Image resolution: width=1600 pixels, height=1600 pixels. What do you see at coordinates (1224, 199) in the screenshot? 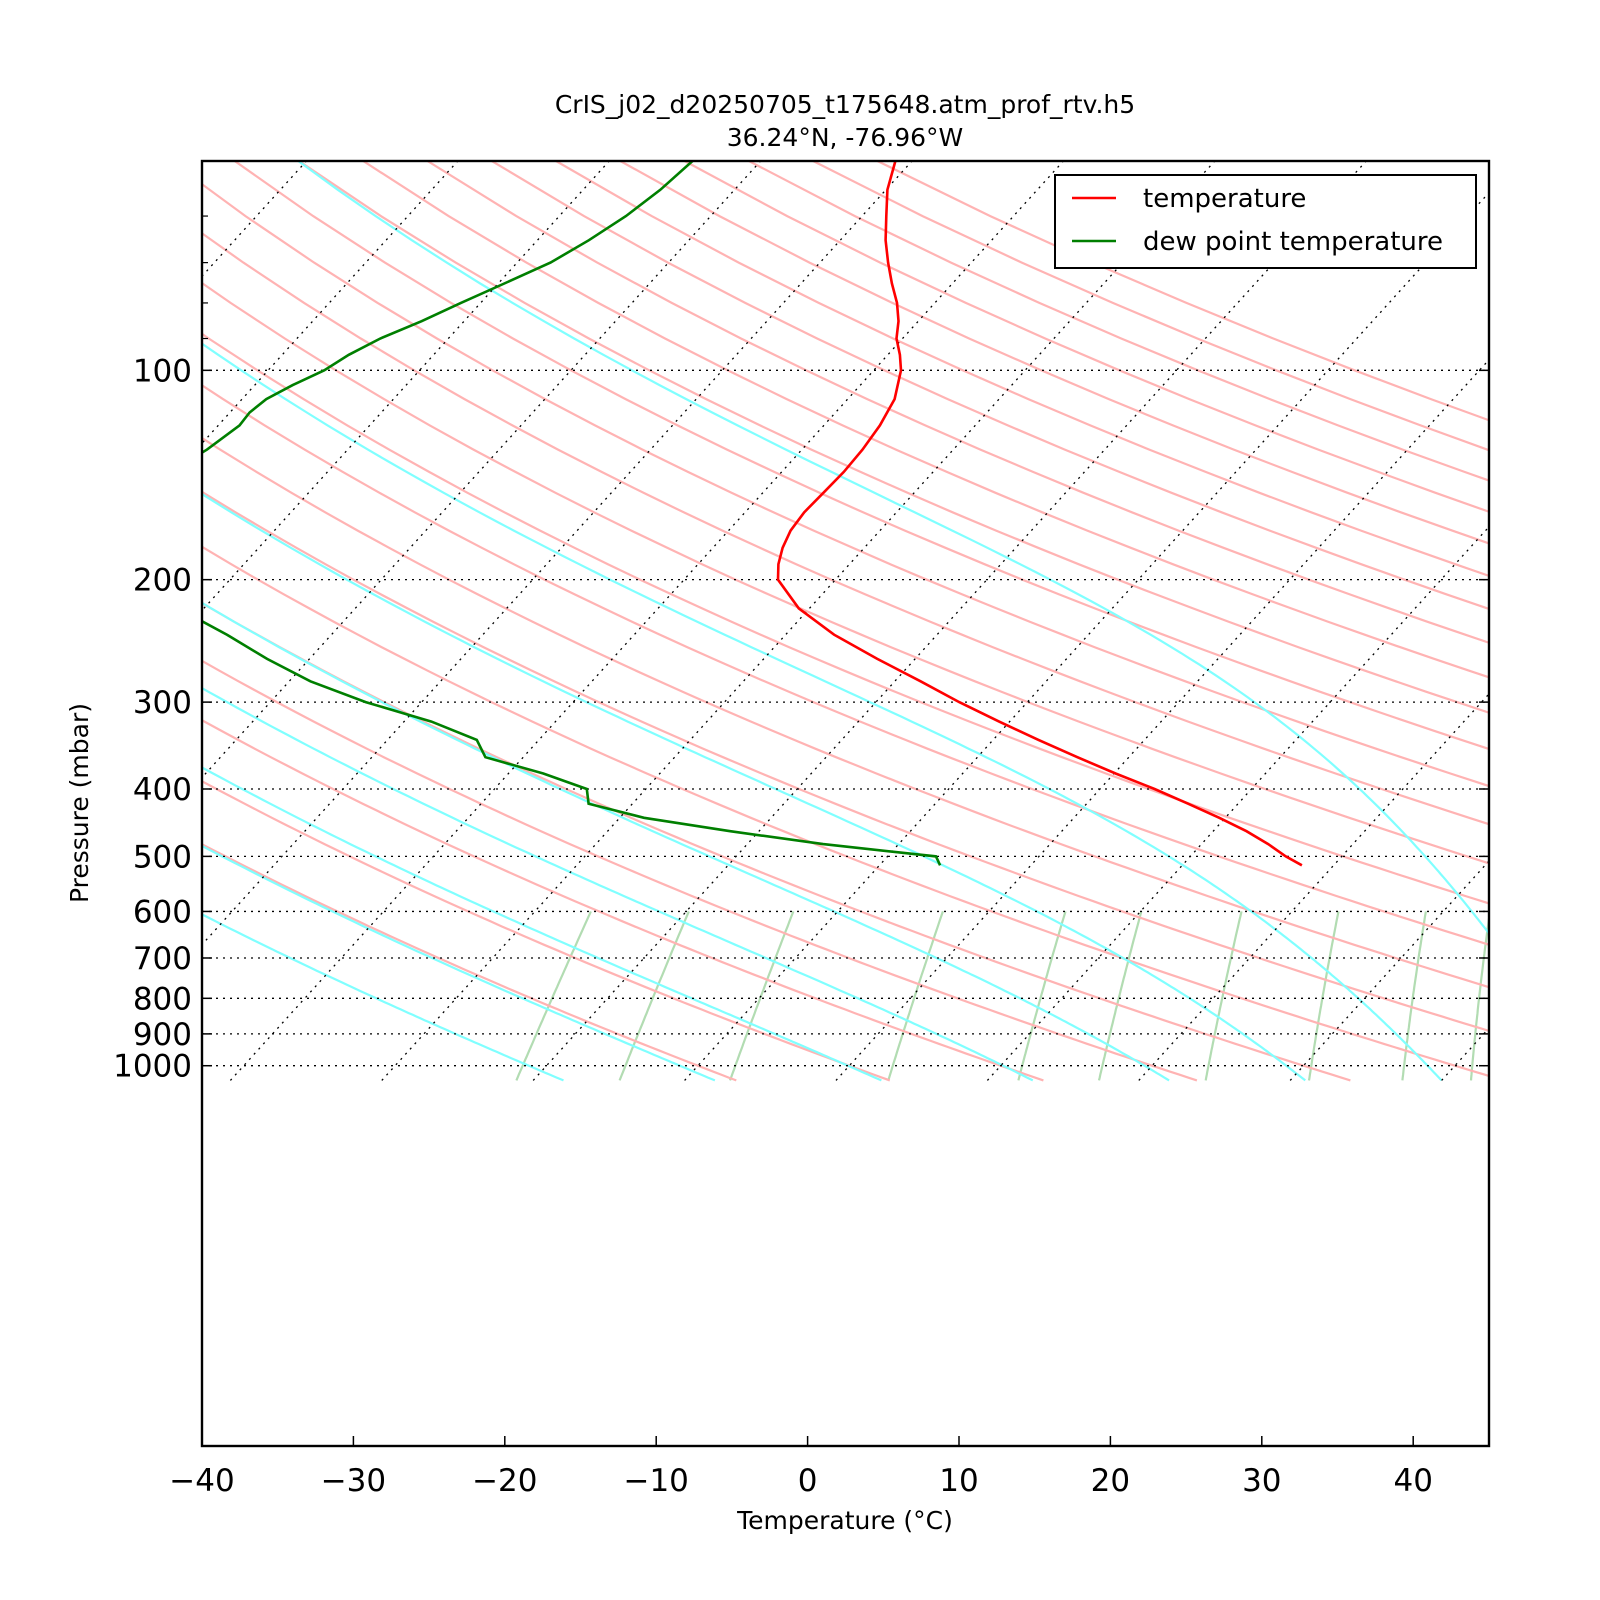
I see `legend-label-temperature: temperature` at bounding box center [1224, 199].